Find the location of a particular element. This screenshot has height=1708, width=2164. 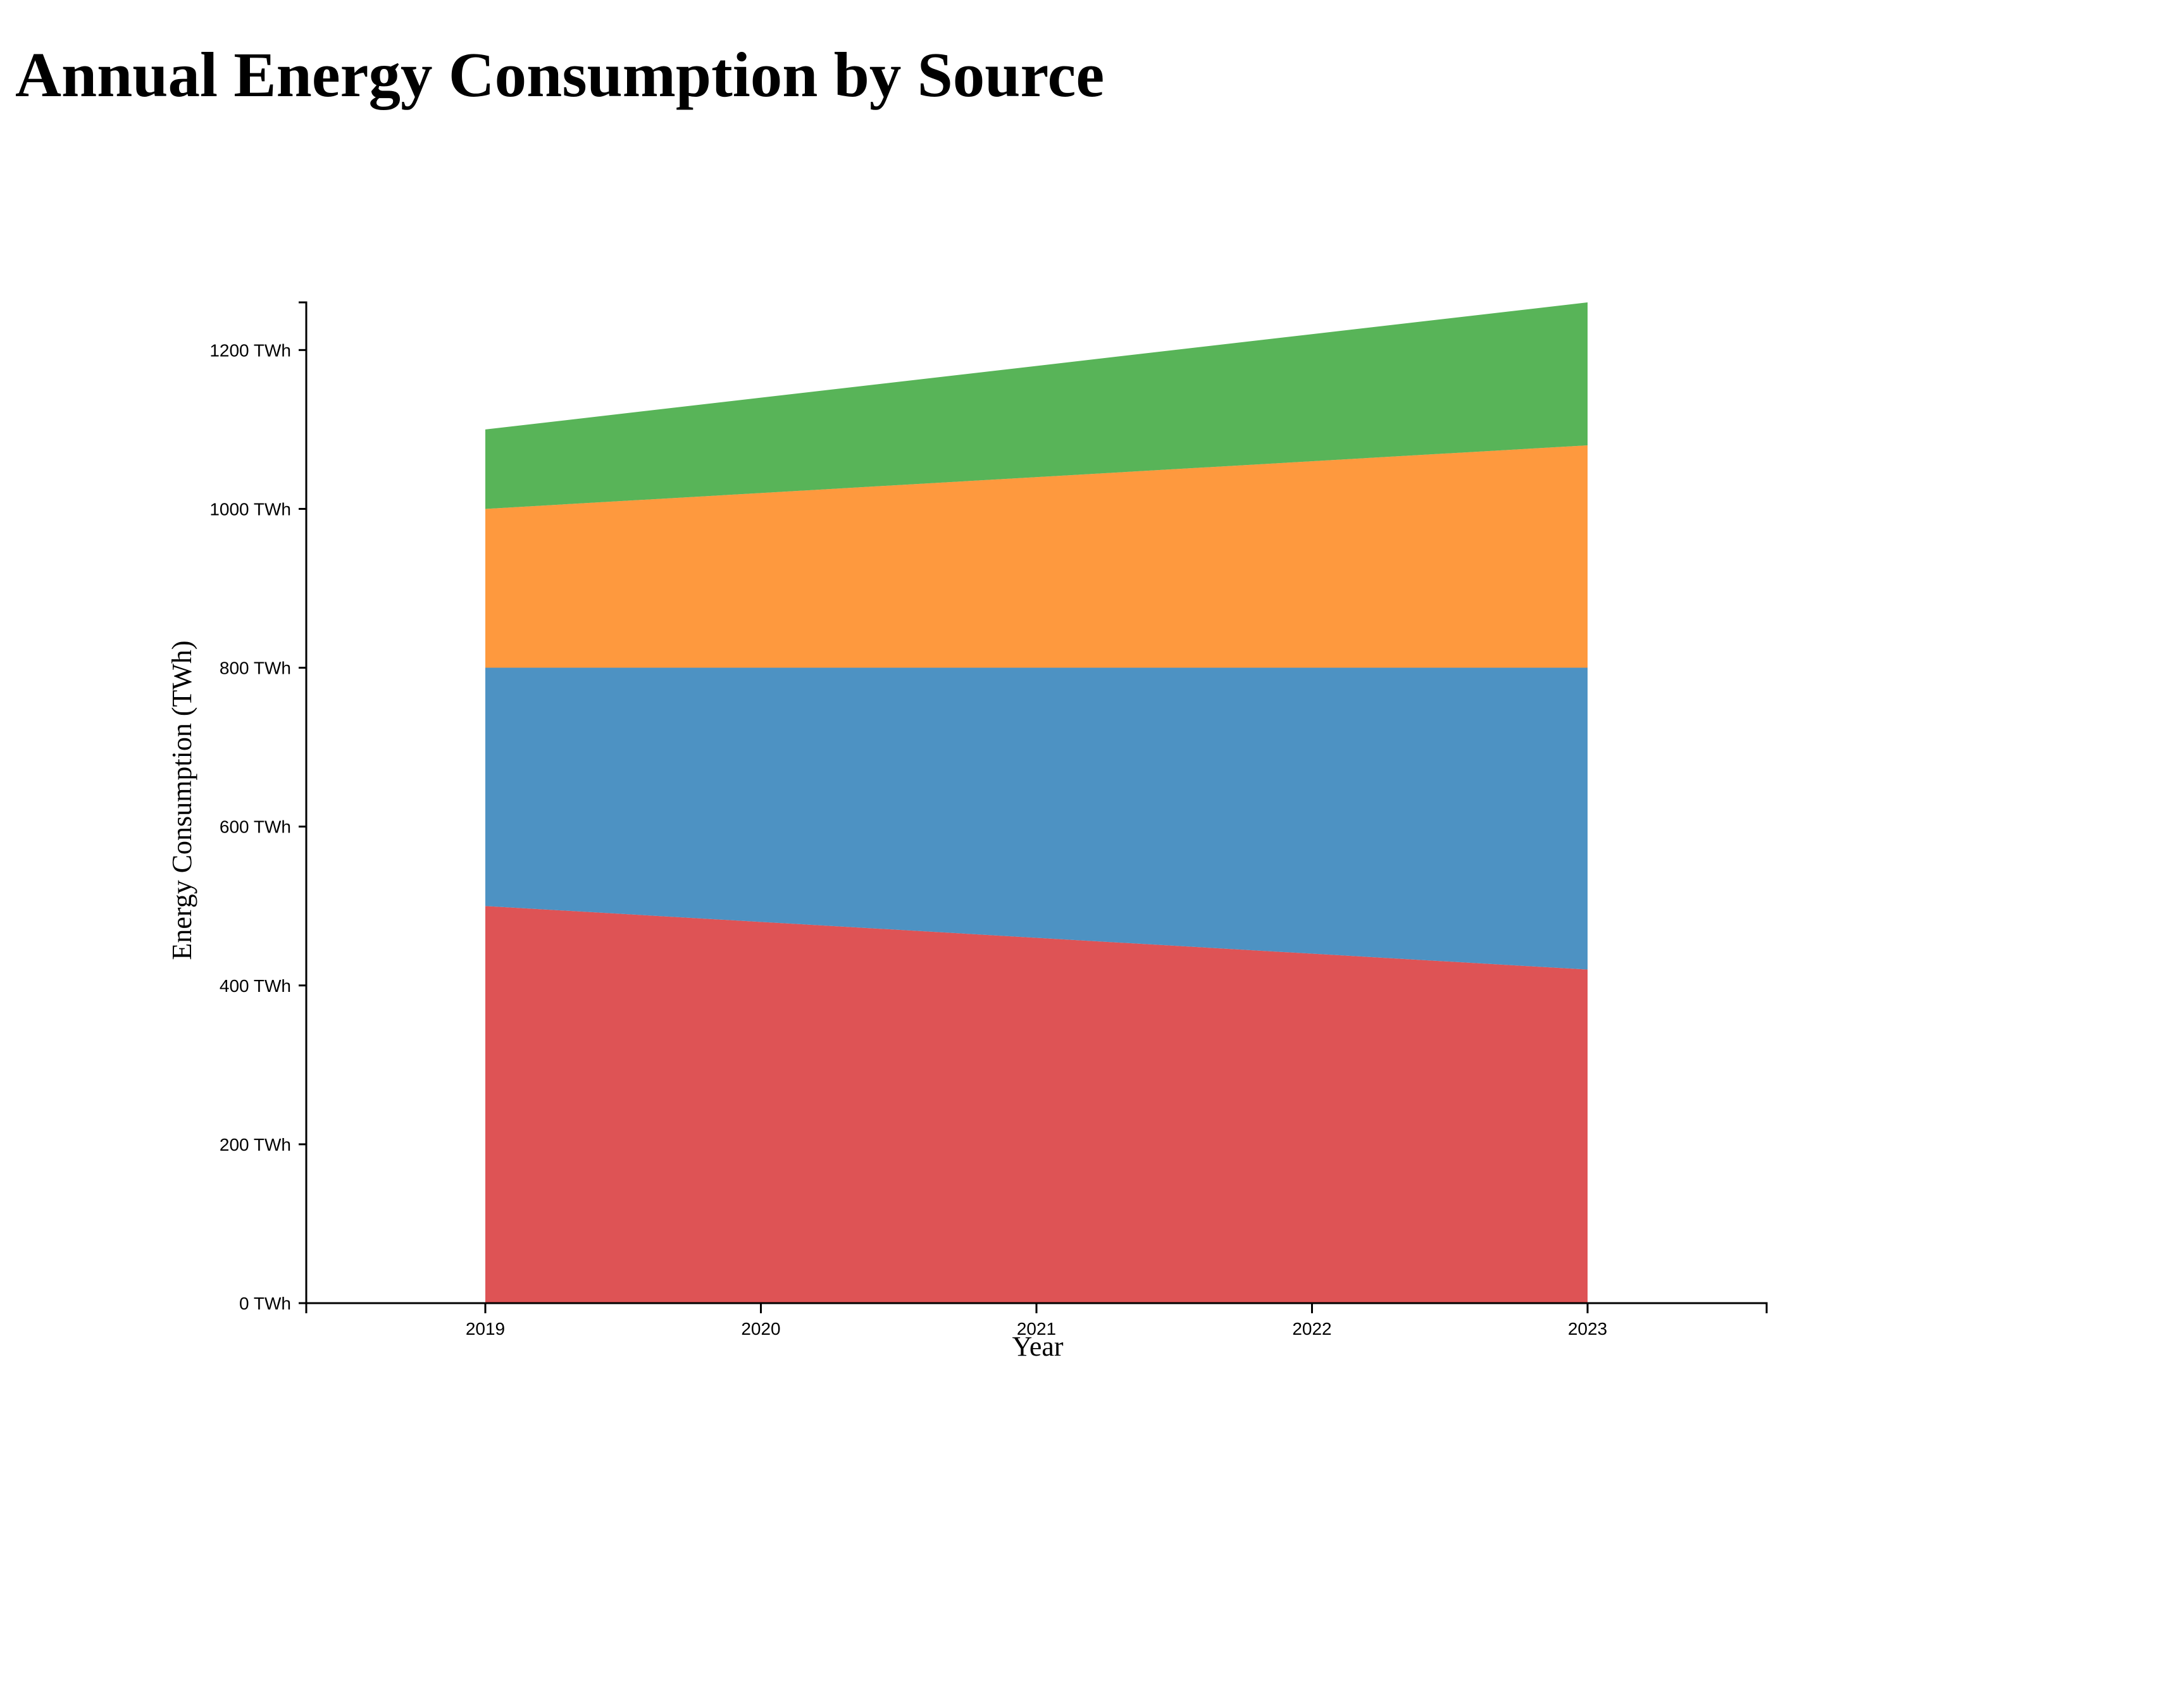

x-tick-label-2020: 2020 is located at coordinates (760, 1329).